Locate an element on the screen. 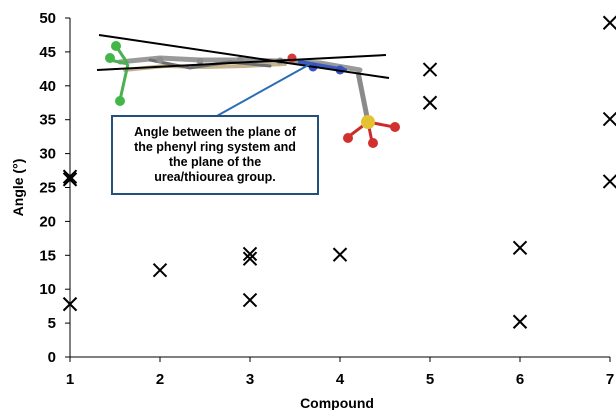 The height and width of the screenshot is (410, 616). y-axis-title: Angle (°) is located at coordinates (18, 188).